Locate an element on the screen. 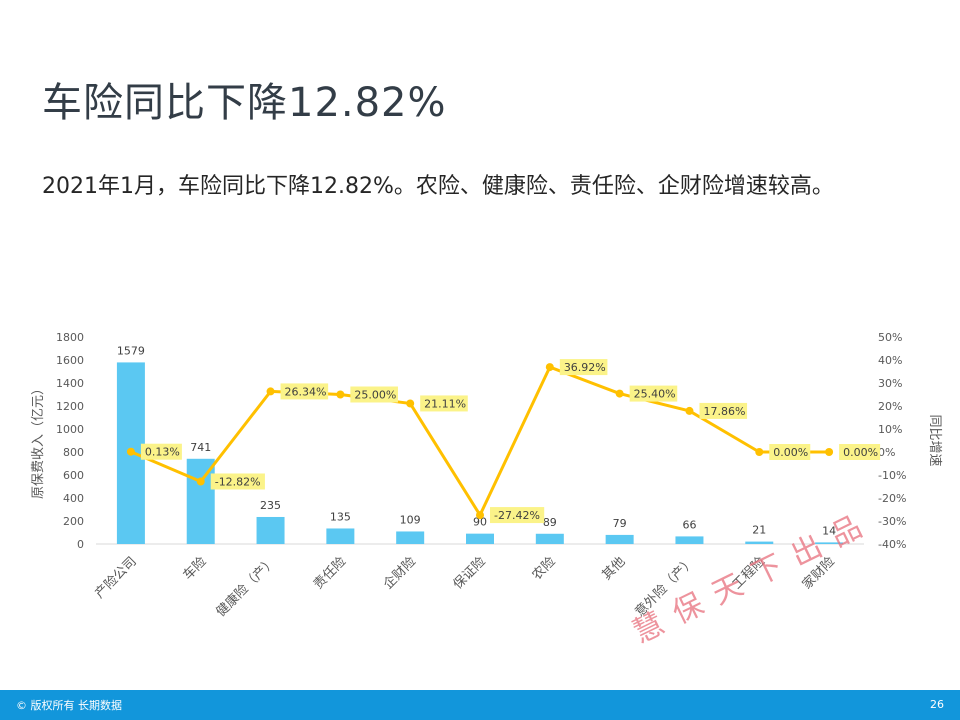  y2-axis-title: 同比增速 is located at coordinates (934, 440).